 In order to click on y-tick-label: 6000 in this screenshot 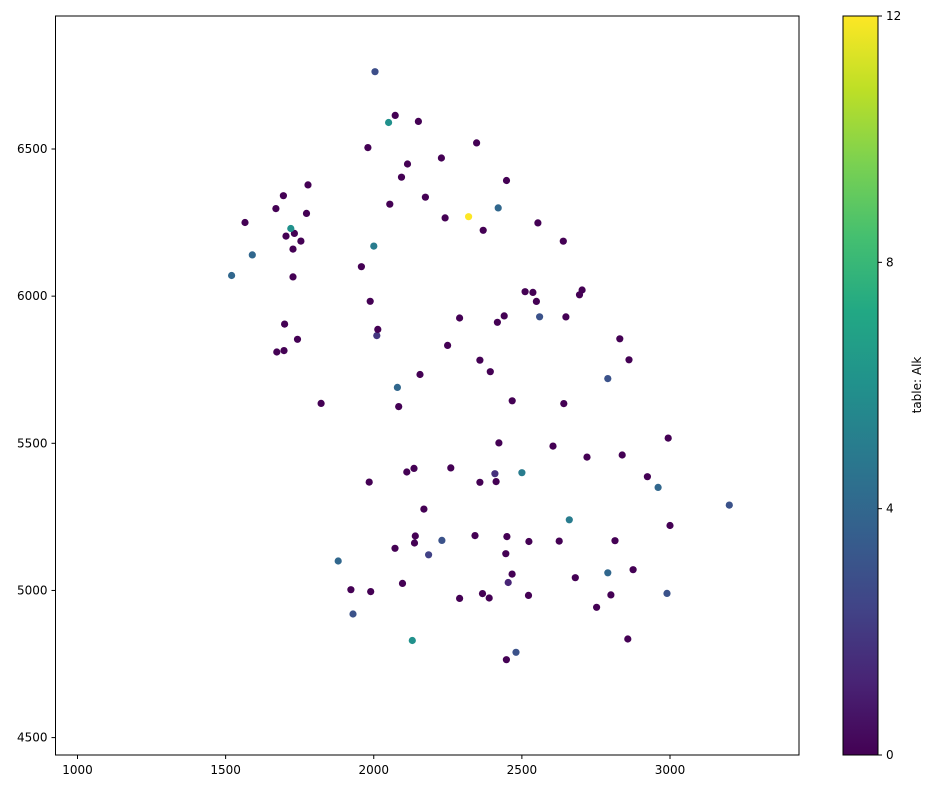, I will do `click(32, 296)`.